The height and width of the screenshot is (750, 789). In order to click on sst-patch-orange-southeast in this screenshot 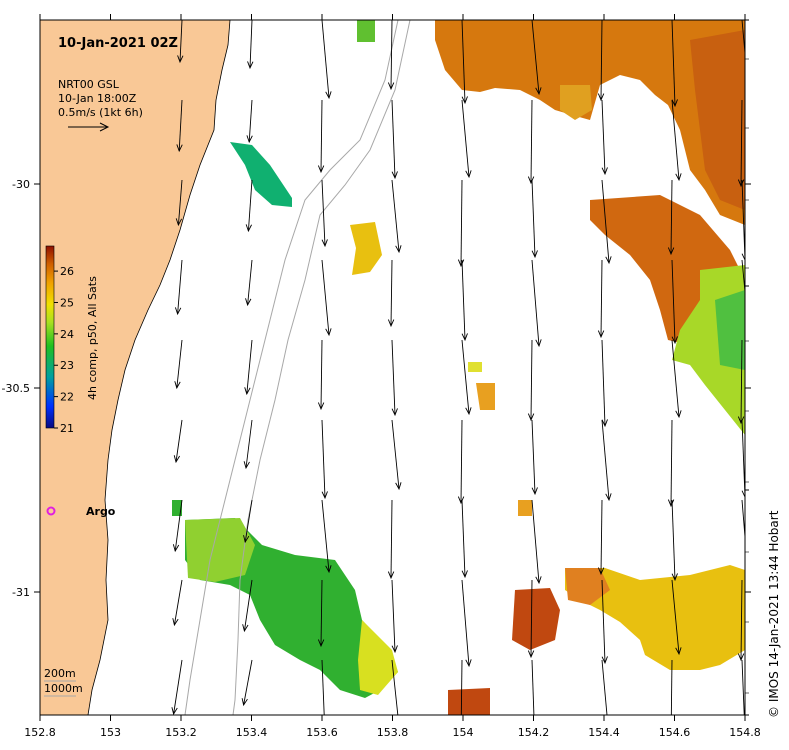, I will do `click(587, 586)`.